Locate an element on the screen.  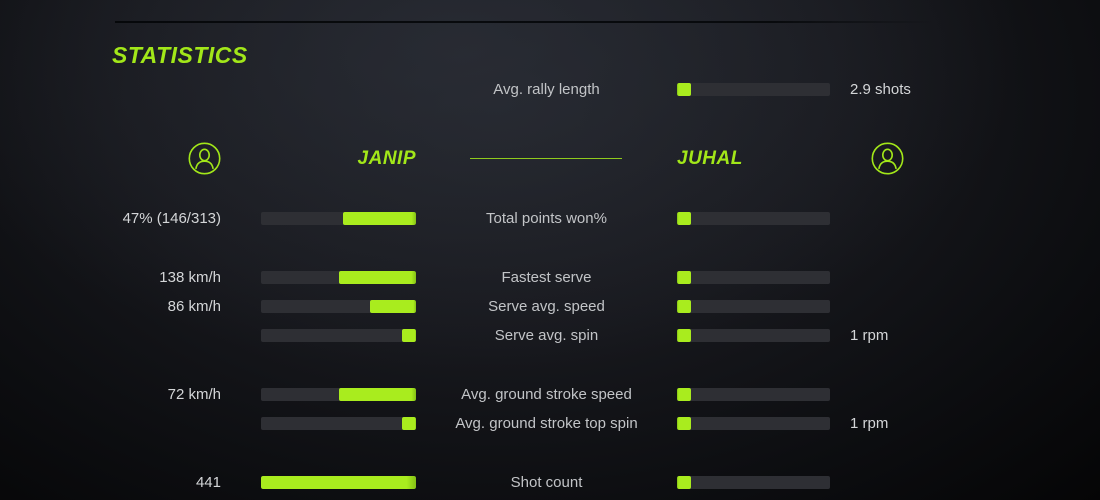
stat-row-fastest-serve: 138 km/h Fastest serve is located at coordinates (550, 277).